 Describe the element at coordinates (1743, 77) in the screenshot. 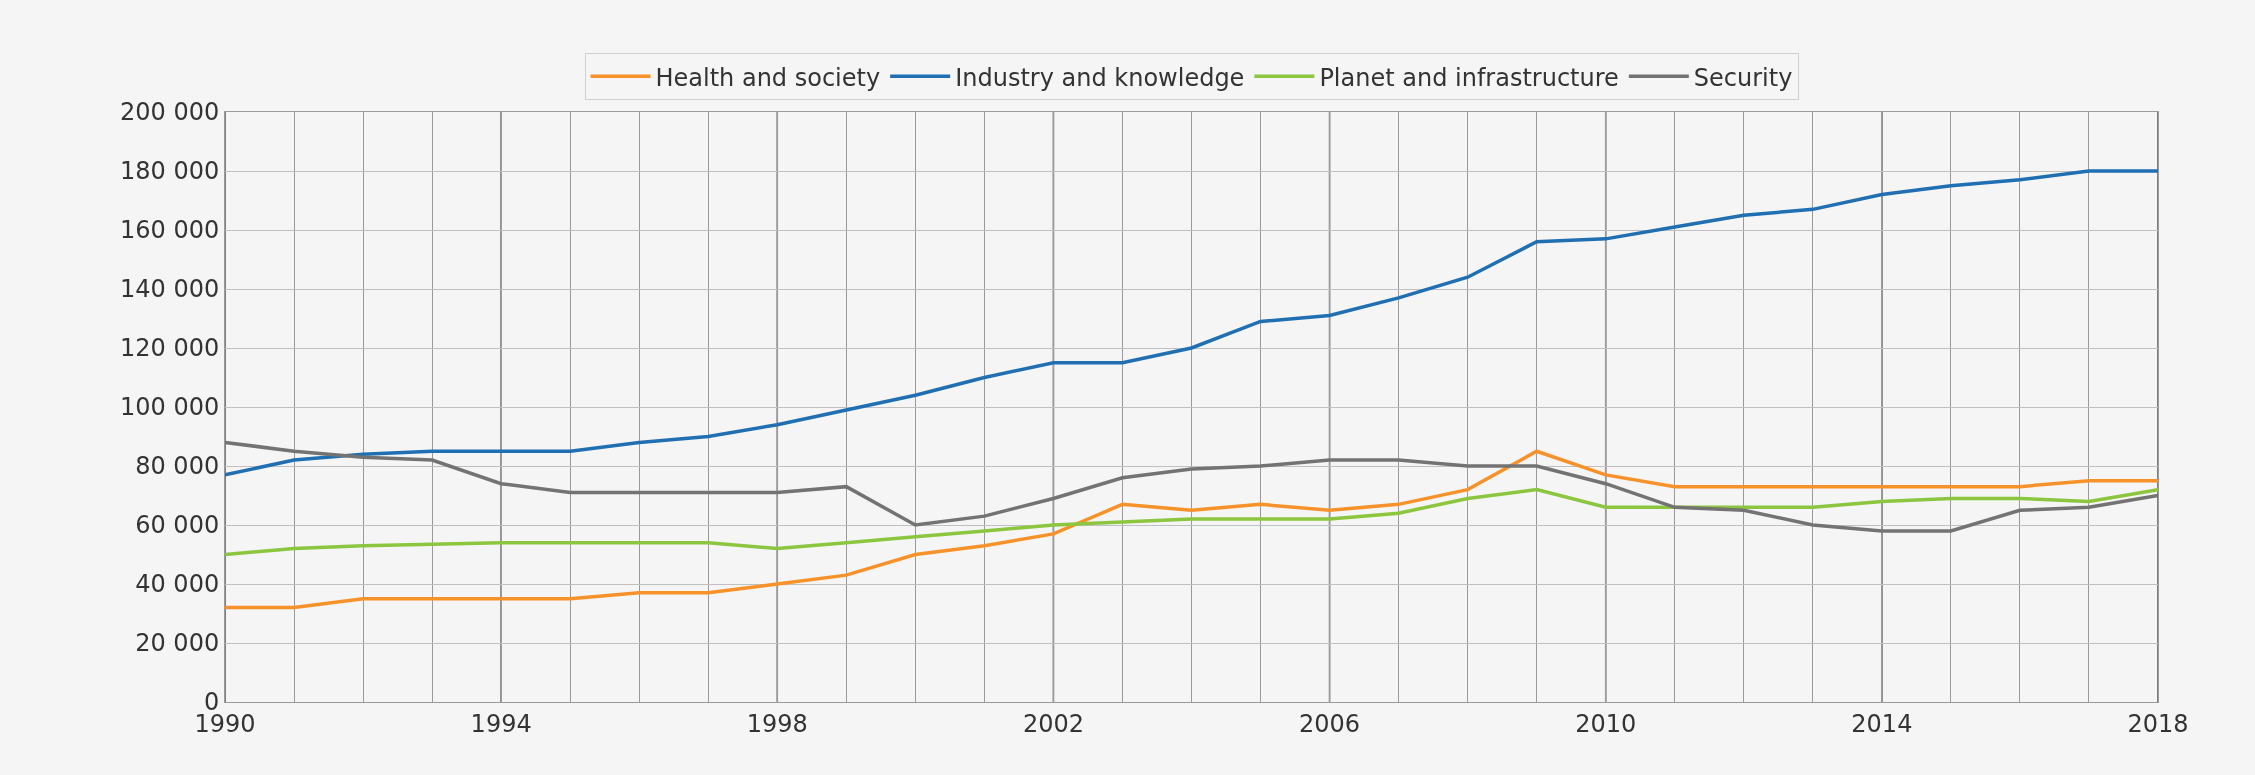

I see `legend-label: Security` at that location.